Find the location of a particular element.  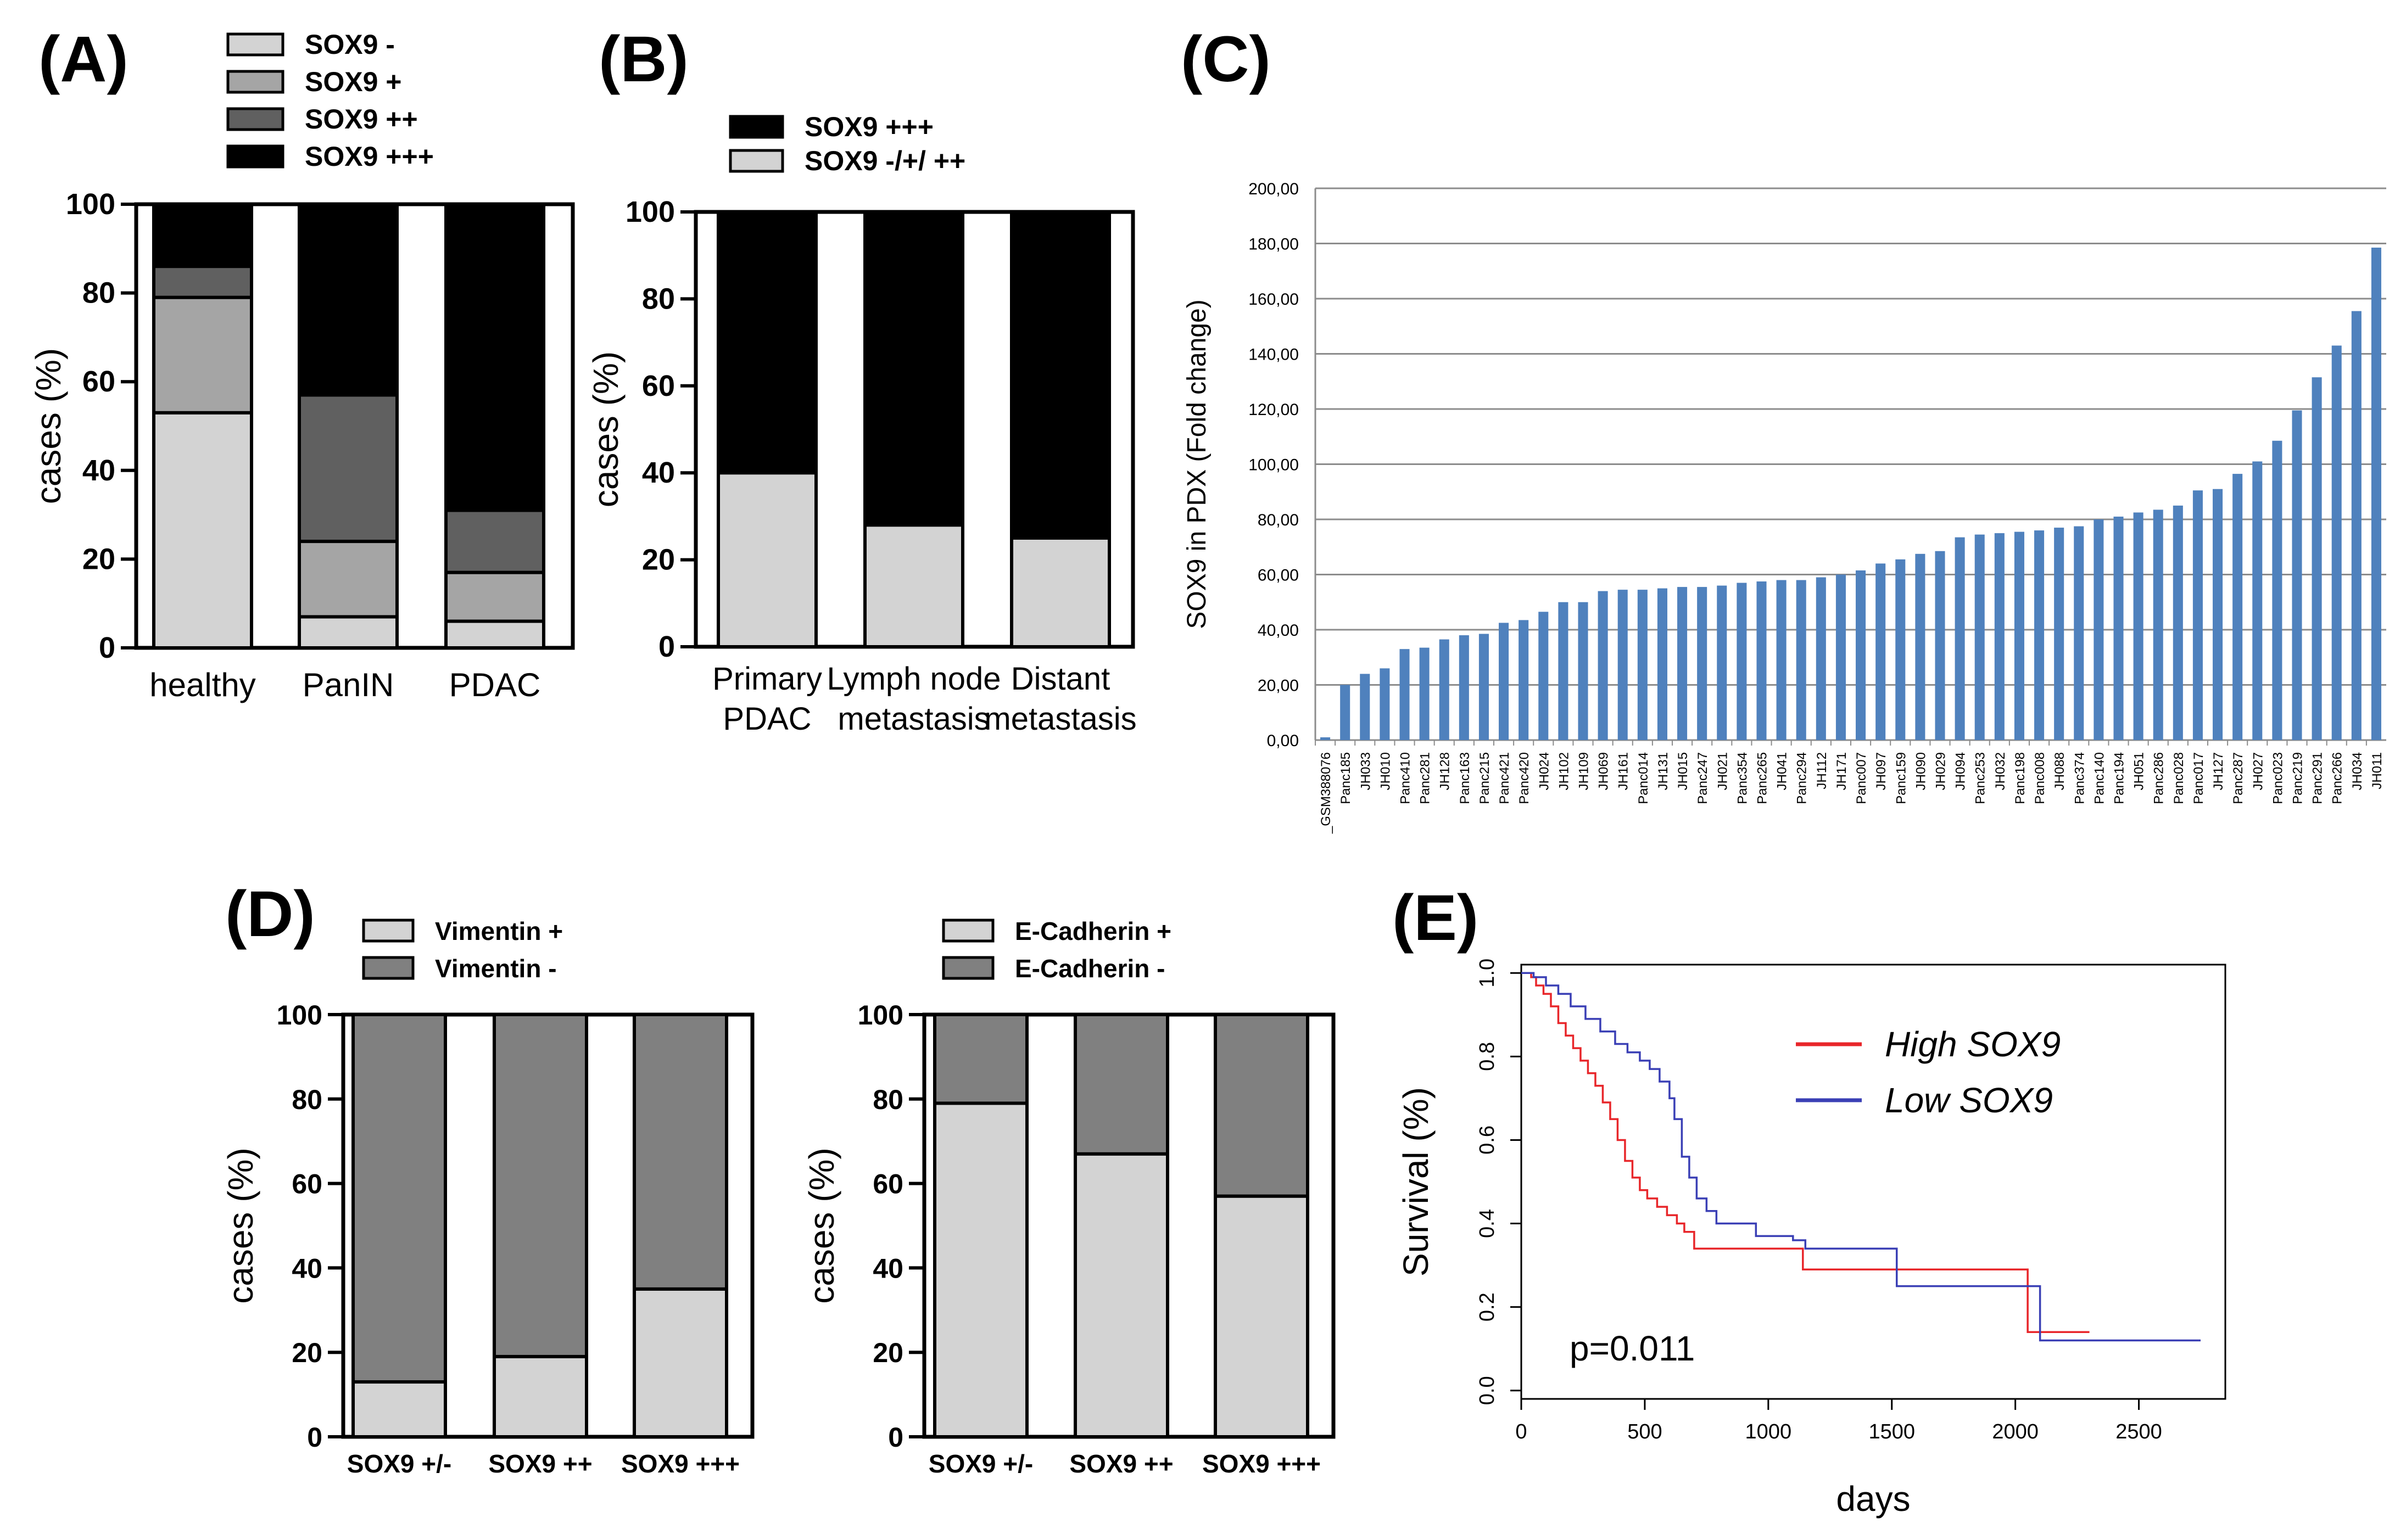

x-category-label: JH041 is located at coordinates (1783, 771).